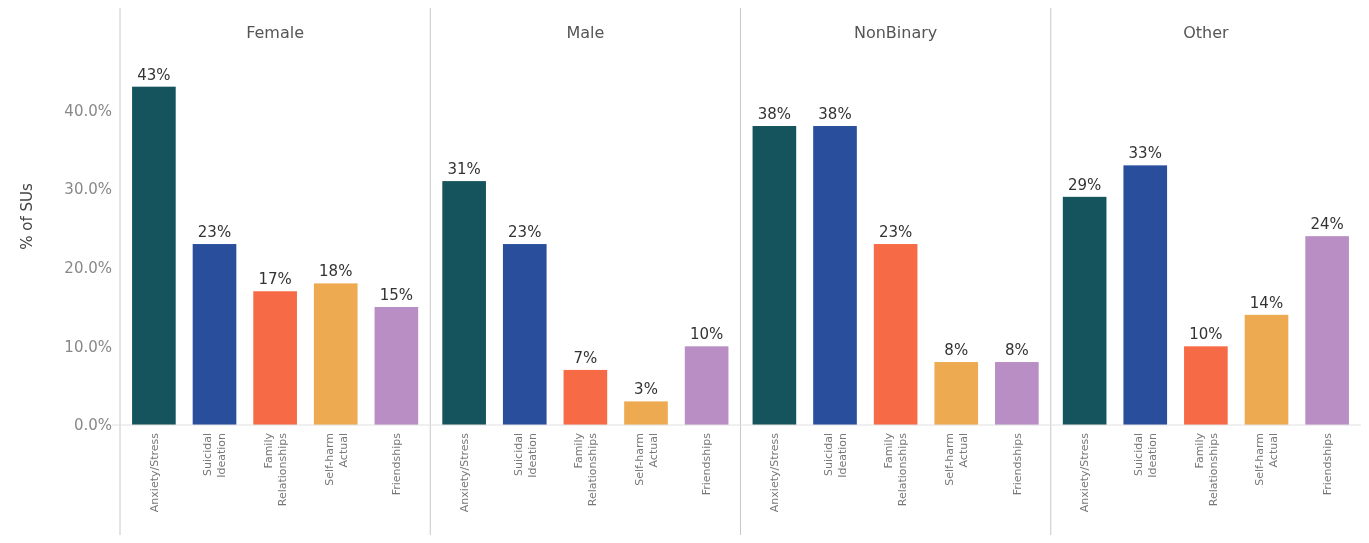 The height and width of the screenshot is (543, 1369). What do you see at coordinates (336, 271) in the screenshot?
I see `data-label: 18%` at bounding box center [336, 271].